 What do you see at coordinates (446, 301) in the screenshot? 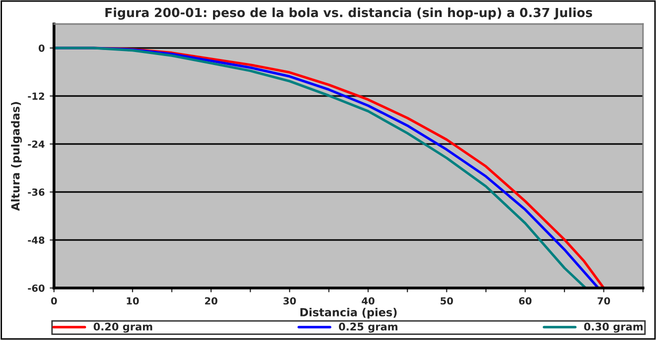
I see `x-tick-label: 50` at bounding box center [446, 301].